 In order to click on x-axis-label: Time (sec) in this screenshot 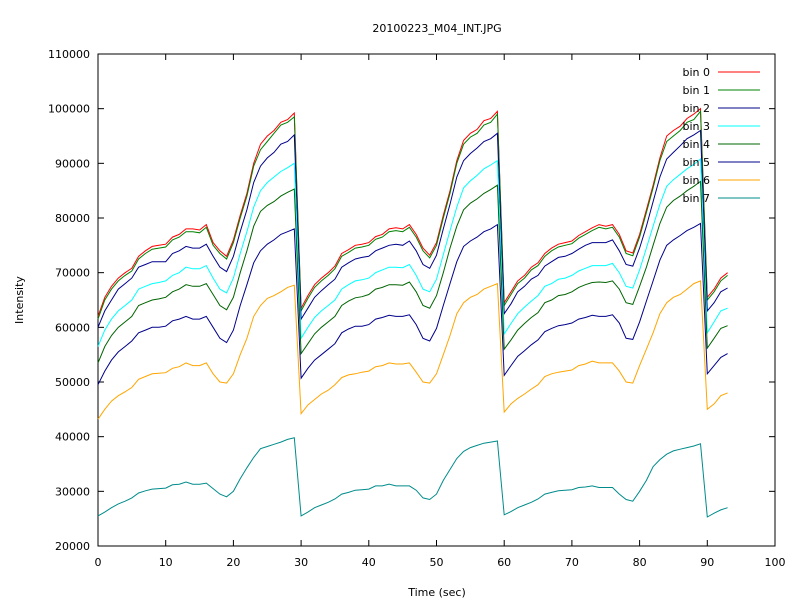, I will do `click(436, 592)`.